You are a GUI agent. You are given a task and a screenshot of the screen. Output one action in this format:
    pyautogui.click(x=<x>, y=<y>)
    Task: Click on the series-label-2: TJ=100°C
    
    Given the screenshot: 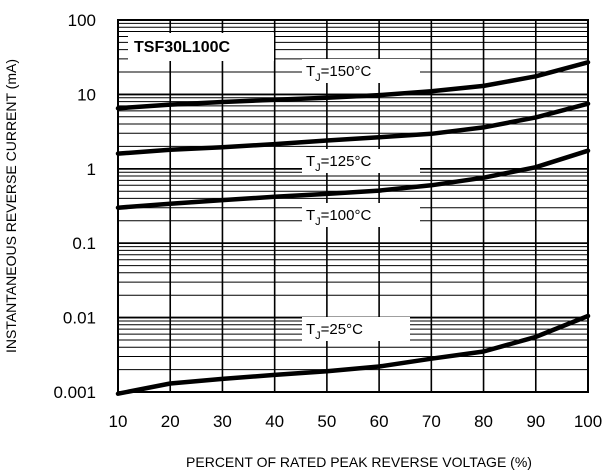 What is the action you would take?
    pyautogui.click(x=338, y=217)
    